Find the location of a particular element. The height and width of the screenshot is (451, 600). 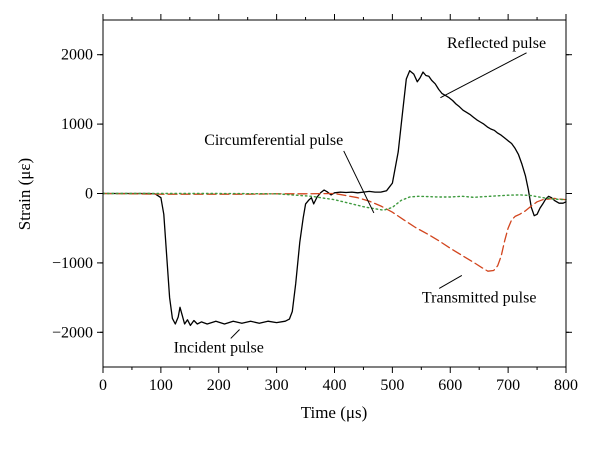

y-axis-title: Strain (με) is located at coordinates (24, 194).